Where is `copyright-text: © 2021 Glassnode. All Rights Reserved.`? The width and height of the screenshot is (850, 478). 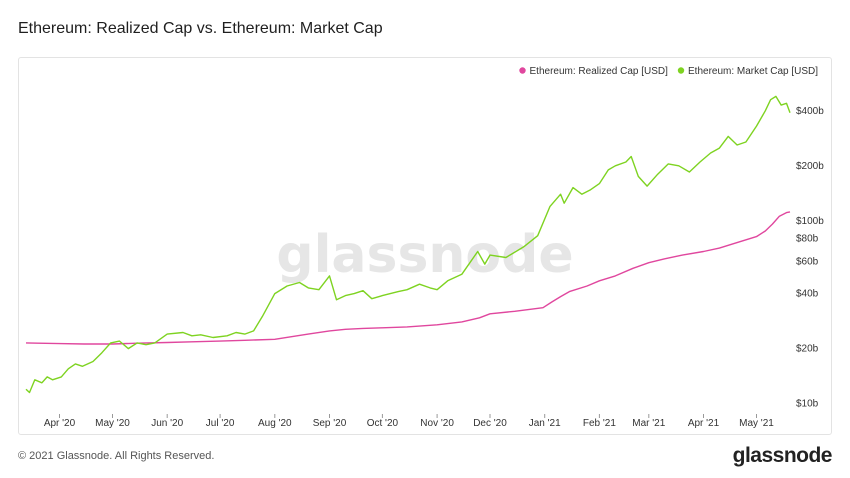 copyright-text: © 2021 Glassnode. All Rights Reserved. is located at coordinates (116, 456).